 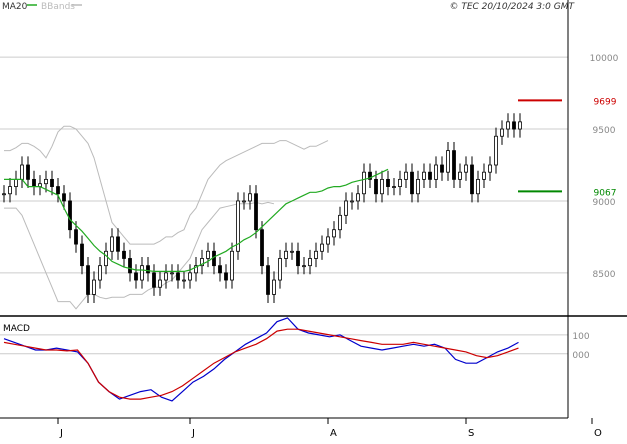 I want to click on x-tick-label: A, so click(x=333, y=433).